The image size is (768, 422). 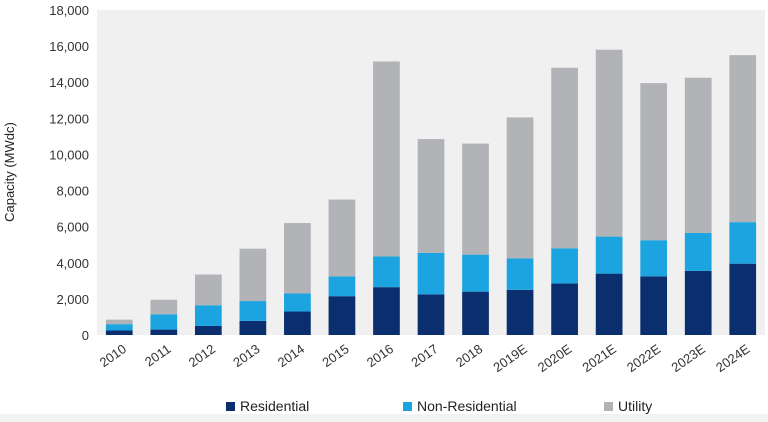 What do you see at coordinates (698, 155) in the screenshot?
I see `bar-segment-utility-2023e` at bounding box center [698, 155].